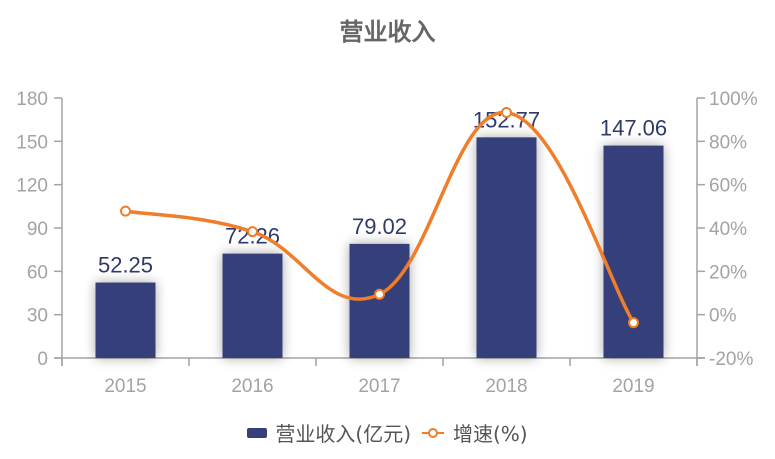 This screenshot has width=775, height=459. What do you see at coordinates (728, 186) in the screenshot?
I see `right-tick-label: 60%` at bounding box center [728, 186].